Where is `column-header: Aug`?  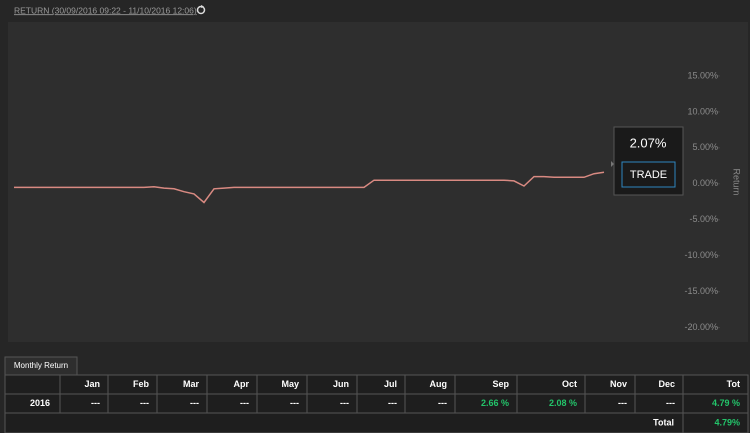
column-header: Aug is located at coordinates (439, 384).